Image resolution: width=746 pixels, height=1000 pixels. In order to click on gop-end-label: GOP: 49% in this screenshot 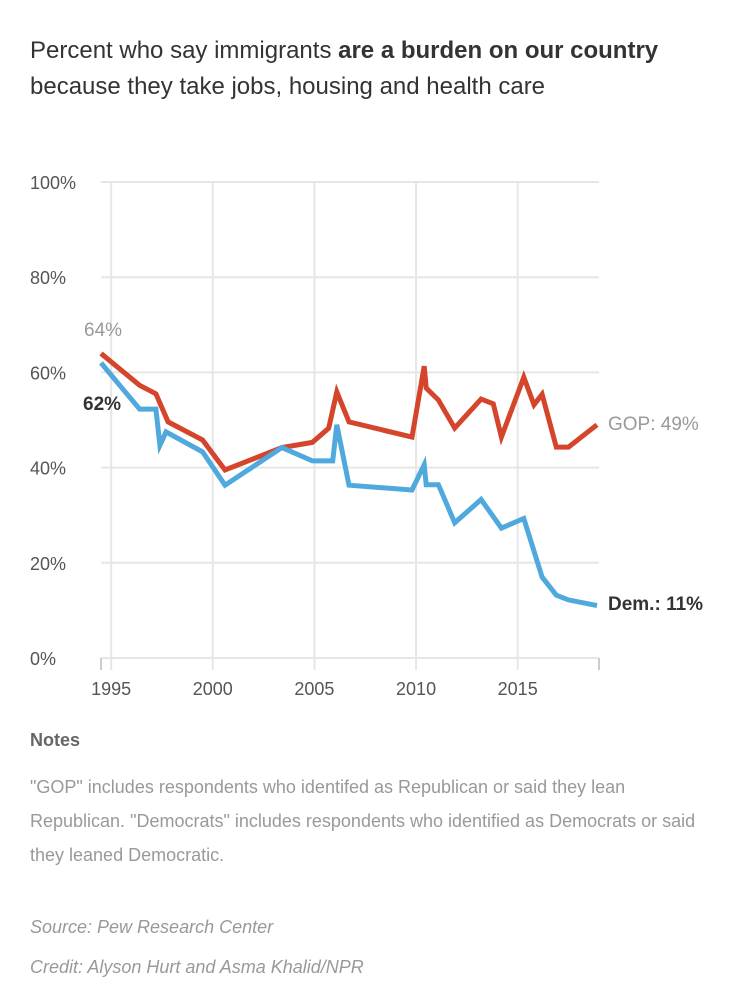, I will do `click(653, 424)`.